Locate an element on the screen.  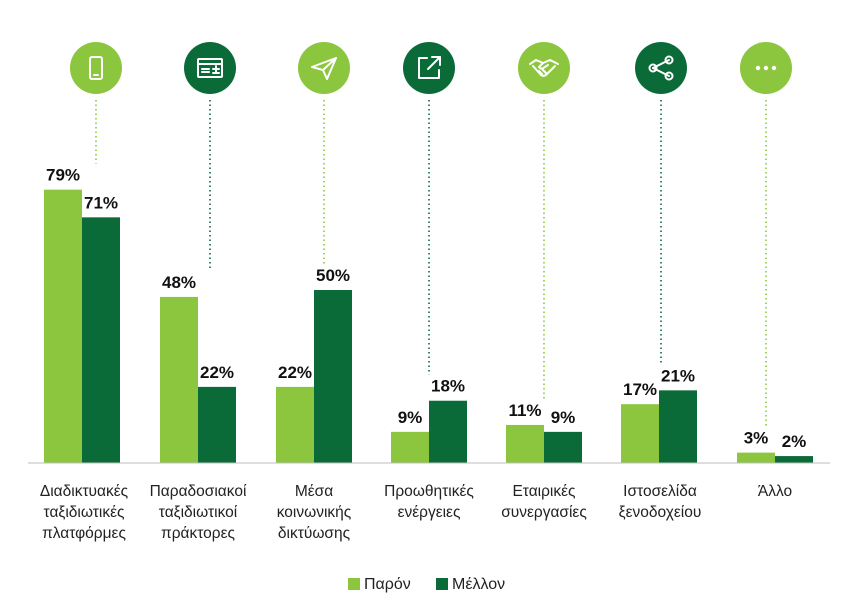
category-label: Άλλο is located at coordinates (775, 491).